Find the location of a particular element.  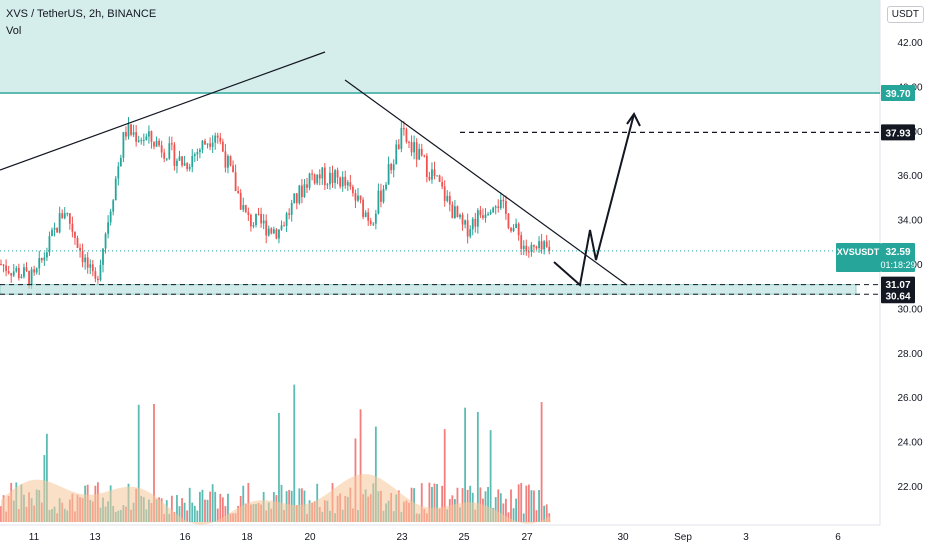

projection-path is located at coordinates (594, 200).